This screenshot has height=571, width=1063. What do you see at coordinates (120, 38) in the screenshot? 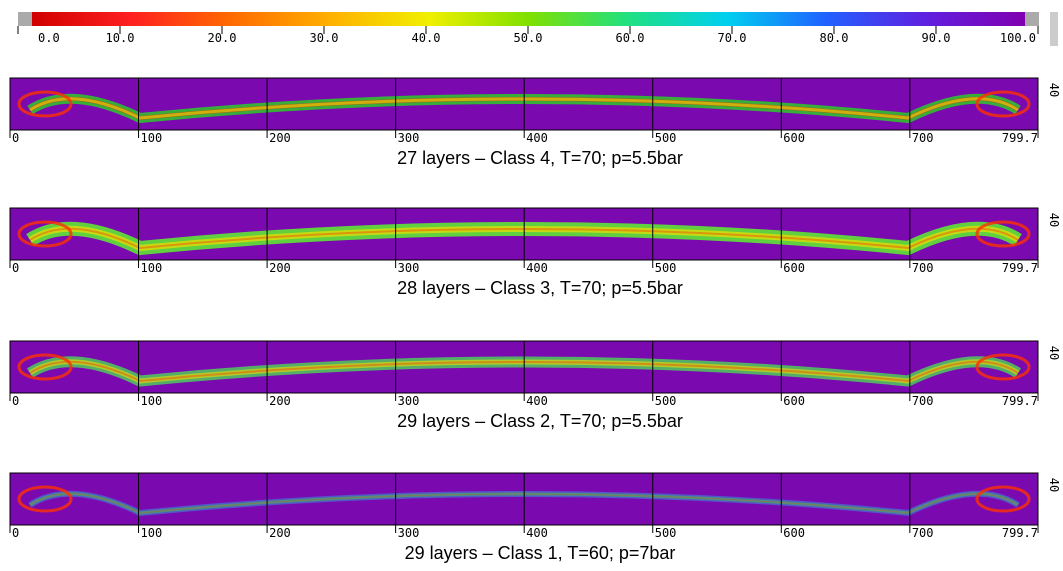
I see `colorbar-label: 10.0` at bounding box center [120, 38].